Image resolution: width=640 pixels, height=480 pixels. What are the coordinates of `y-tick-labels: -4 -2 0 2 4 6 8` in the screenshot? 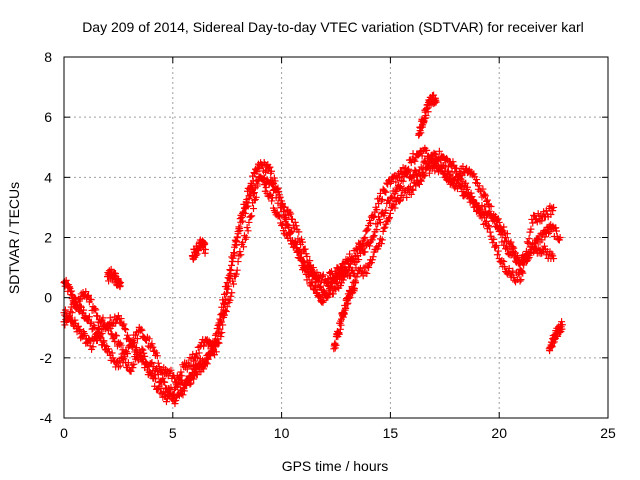 It's located at (46, 237).